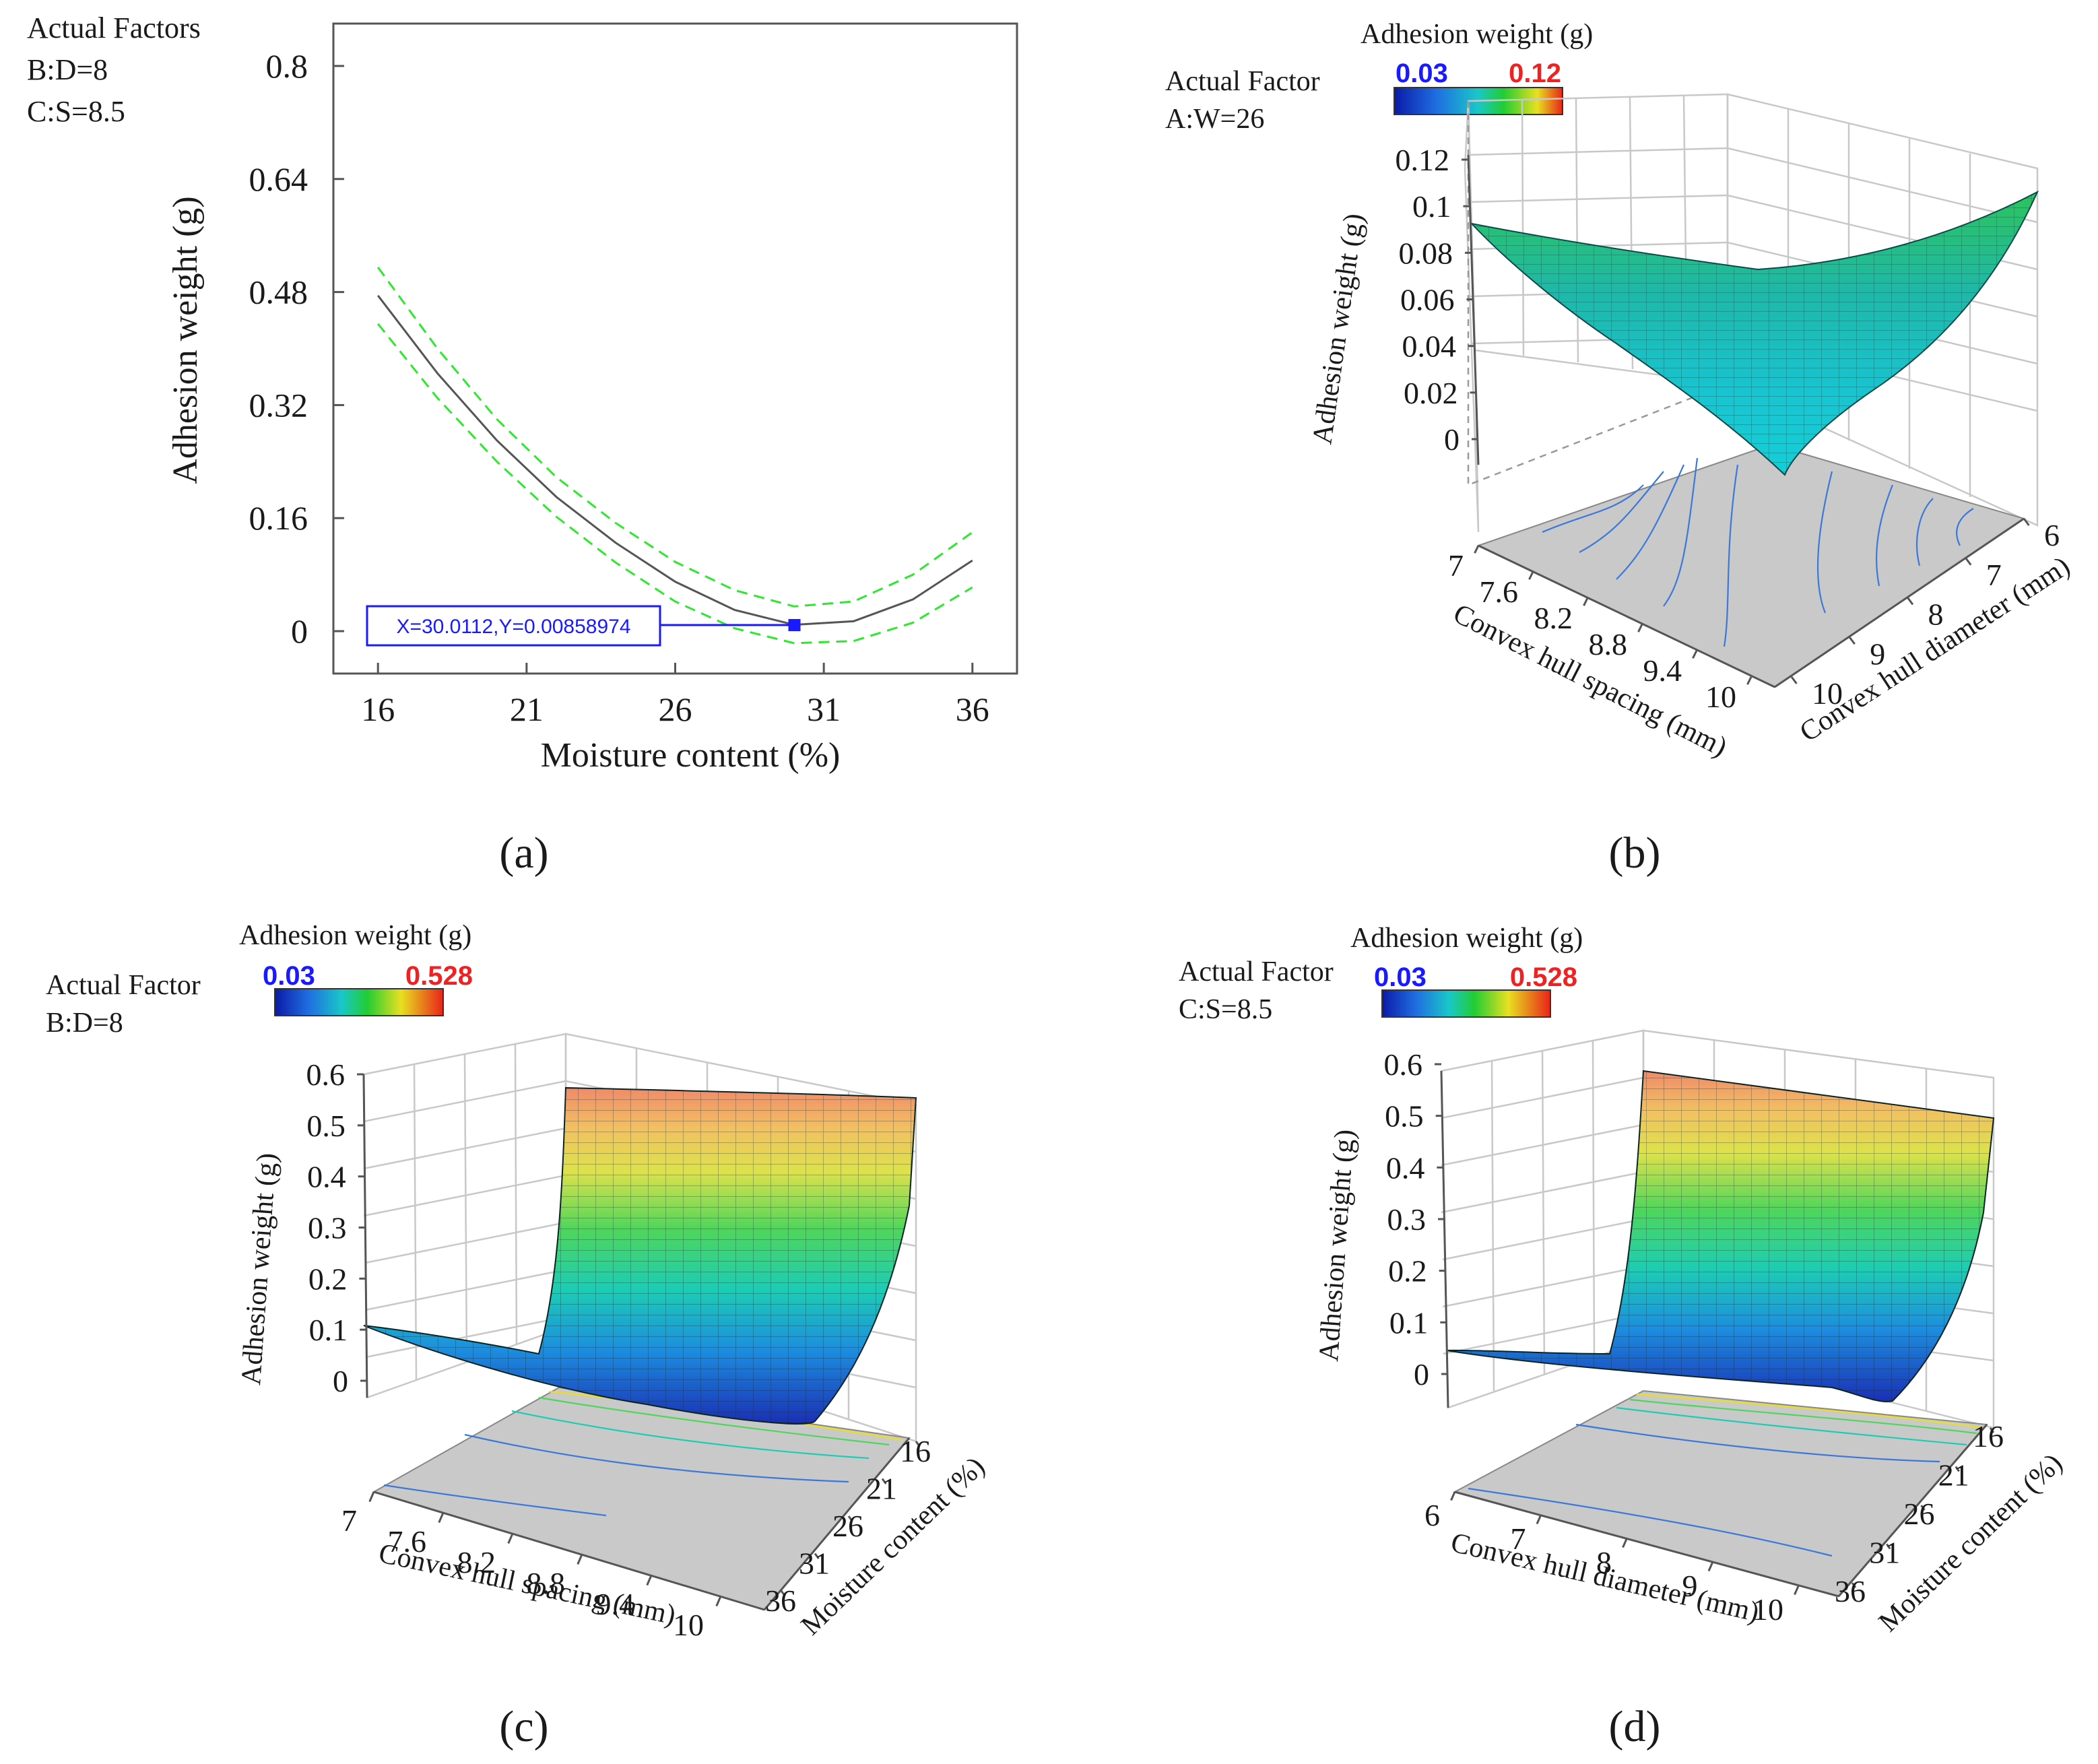 The height and width of the screenshot is (1764, 2098). What do you see at coordinates (85, 1024) in the screenshot?
I see `factor-b: B:D=8` at bounding box center [85, 1024].